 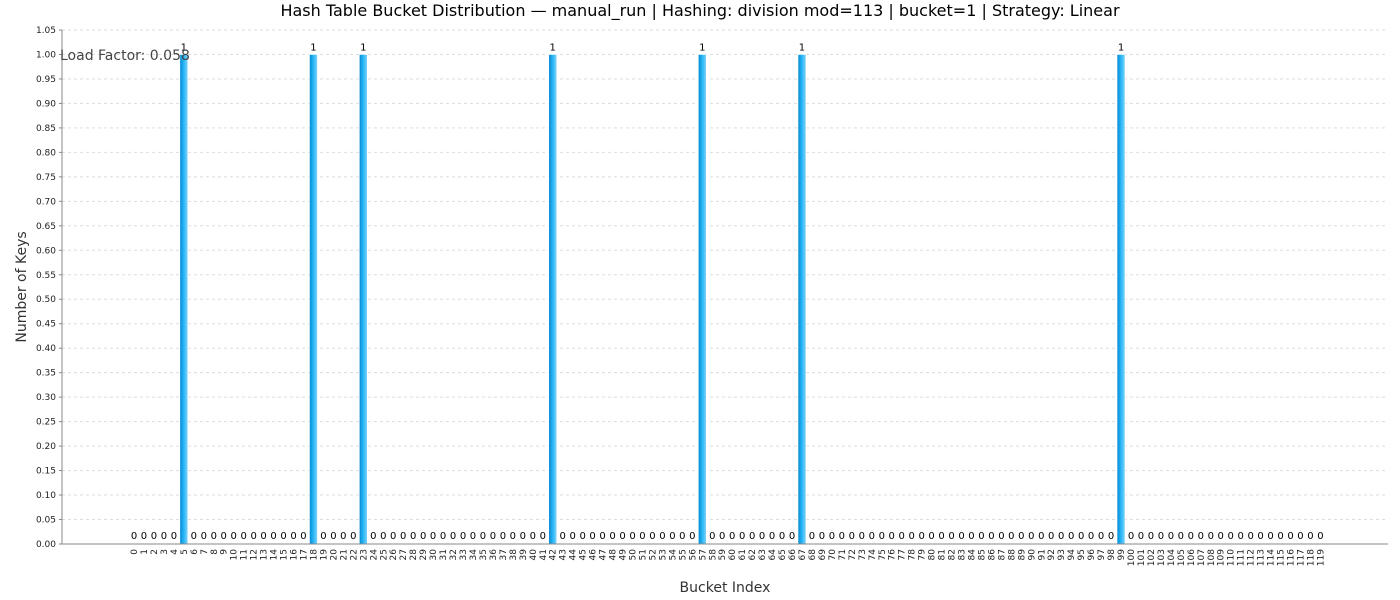 I want to click on value-label-48: 0, so click(x=612, y=536).